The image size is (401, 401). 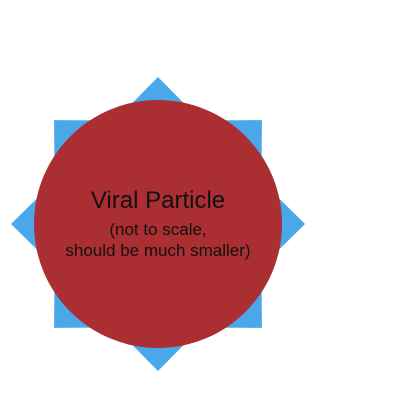 I want to click on particle-title: Viral Particle, so click(x=158, y=200).